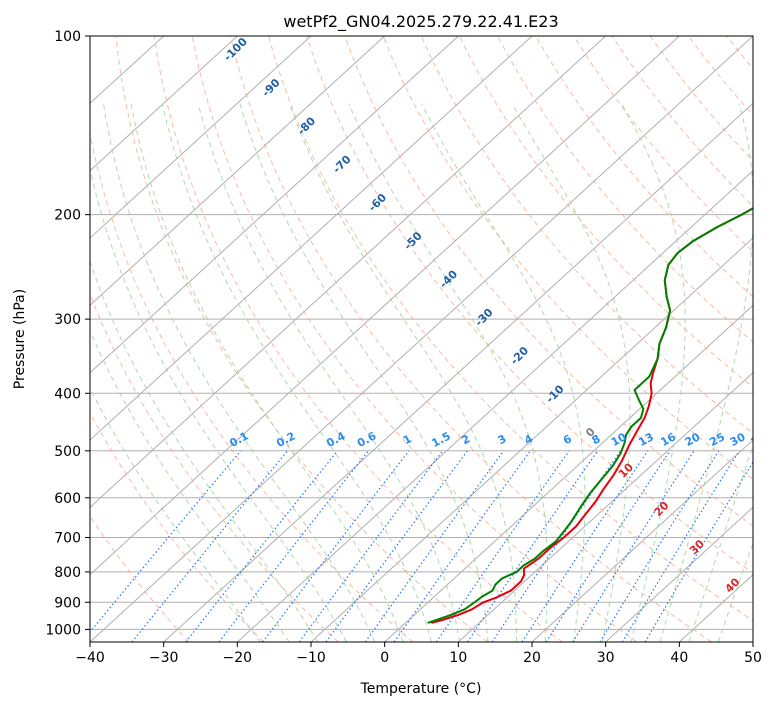  Describe the element at coordinates (421, 689) in the screenshot. I see `x-axis-label: Temperature (°C)` at that location.